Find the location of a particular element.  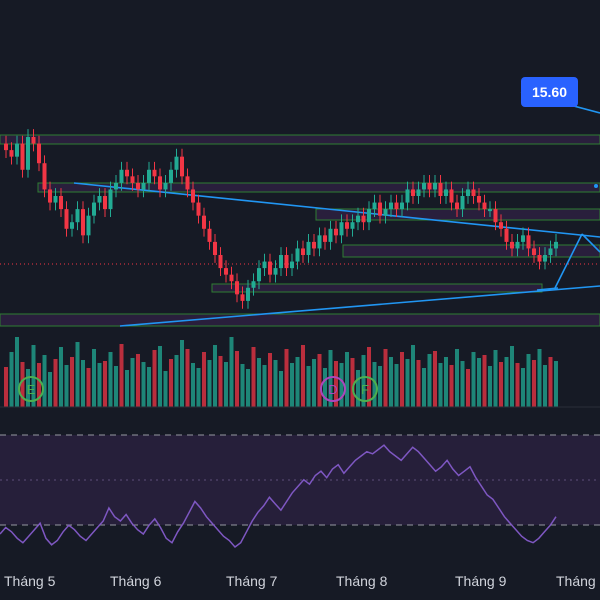

month-label: Tháng 9 is located at coordinates (481, 581).